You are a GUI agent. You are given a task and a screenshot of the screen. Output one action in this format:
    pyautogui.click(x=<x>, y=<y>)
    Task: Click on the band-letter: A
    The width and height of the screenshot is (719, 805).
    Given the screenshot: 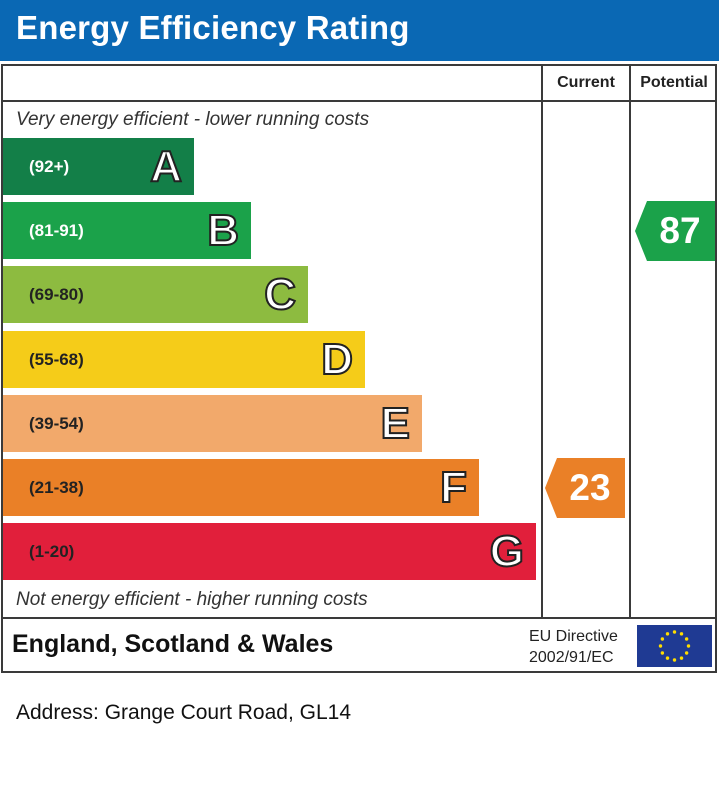 What is the action you would take?
    pyautogui.click(x=166, y=166)
    